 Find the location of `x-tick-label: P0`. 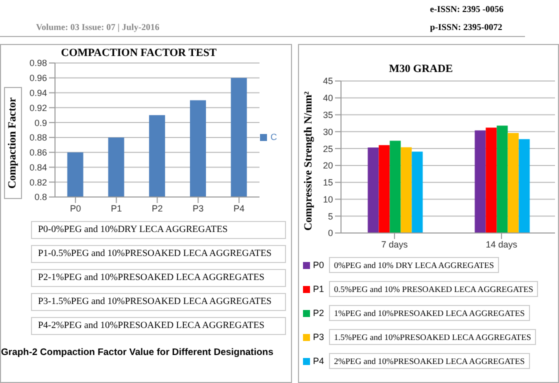

x-tick-label: P0 is located at coordinates (75, 208).